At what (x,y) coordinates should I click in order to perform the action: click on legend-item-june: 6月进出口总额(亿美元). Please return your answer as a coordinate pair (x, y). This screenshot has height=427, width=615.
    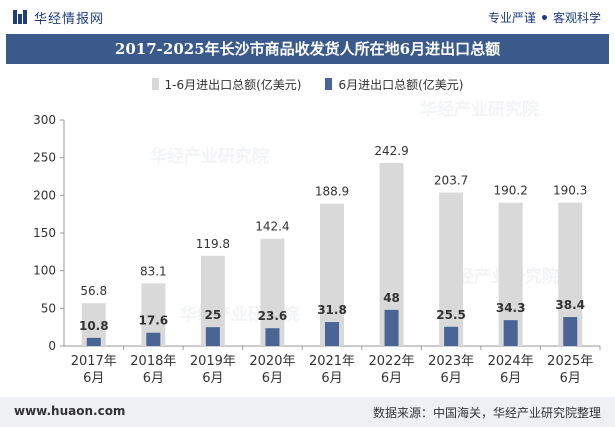
    Looking at the image, I should click on (394, 84).